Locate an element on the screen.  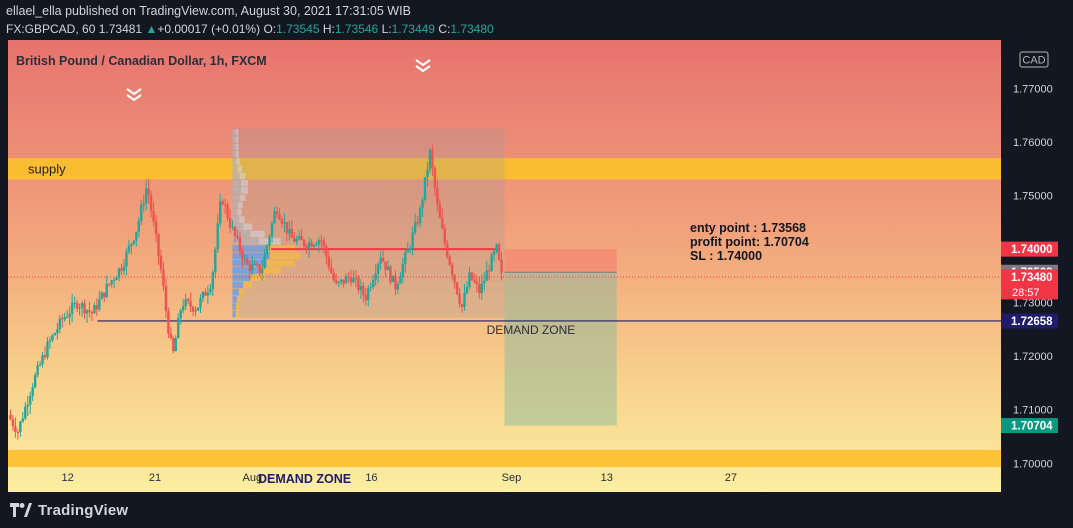
low-label: L: is located at coordinates (386, 29).